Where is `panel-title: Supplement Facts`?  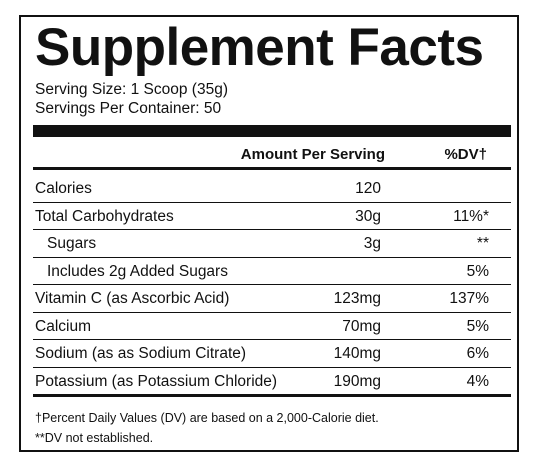
panel-title: Supplement Facts is located at coordinates (259, 47).